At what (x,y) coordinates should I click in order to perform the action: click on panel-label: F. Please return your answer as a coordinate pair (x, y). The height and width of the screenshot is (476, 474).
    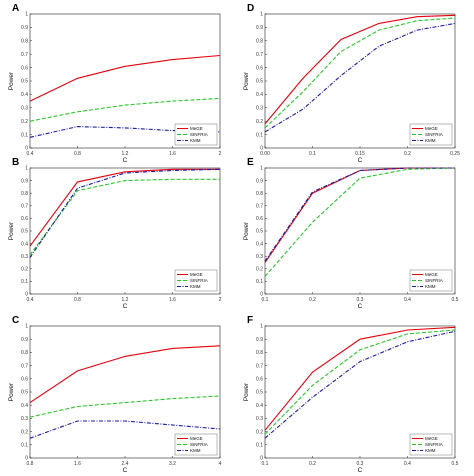
    Looking at the image, I should click on (250, 320).